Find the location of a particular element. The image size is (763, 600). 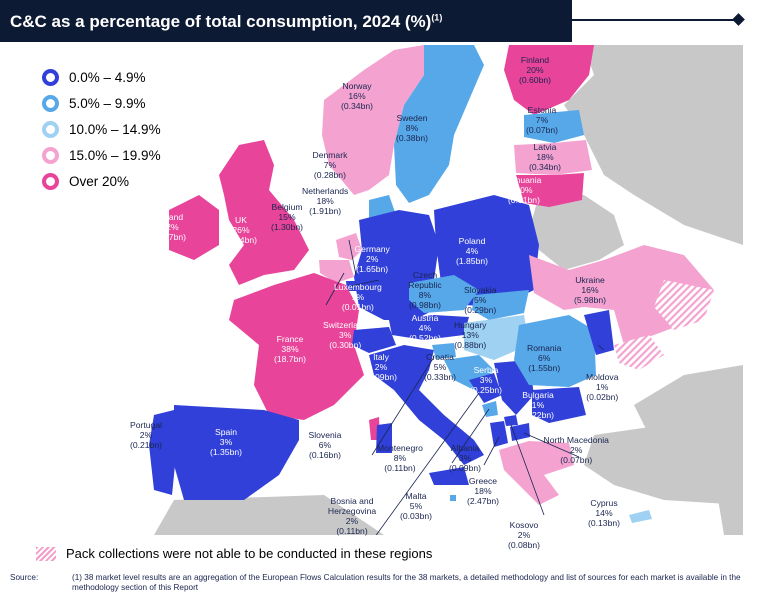

austria-region is located at coordinates (429, 327).